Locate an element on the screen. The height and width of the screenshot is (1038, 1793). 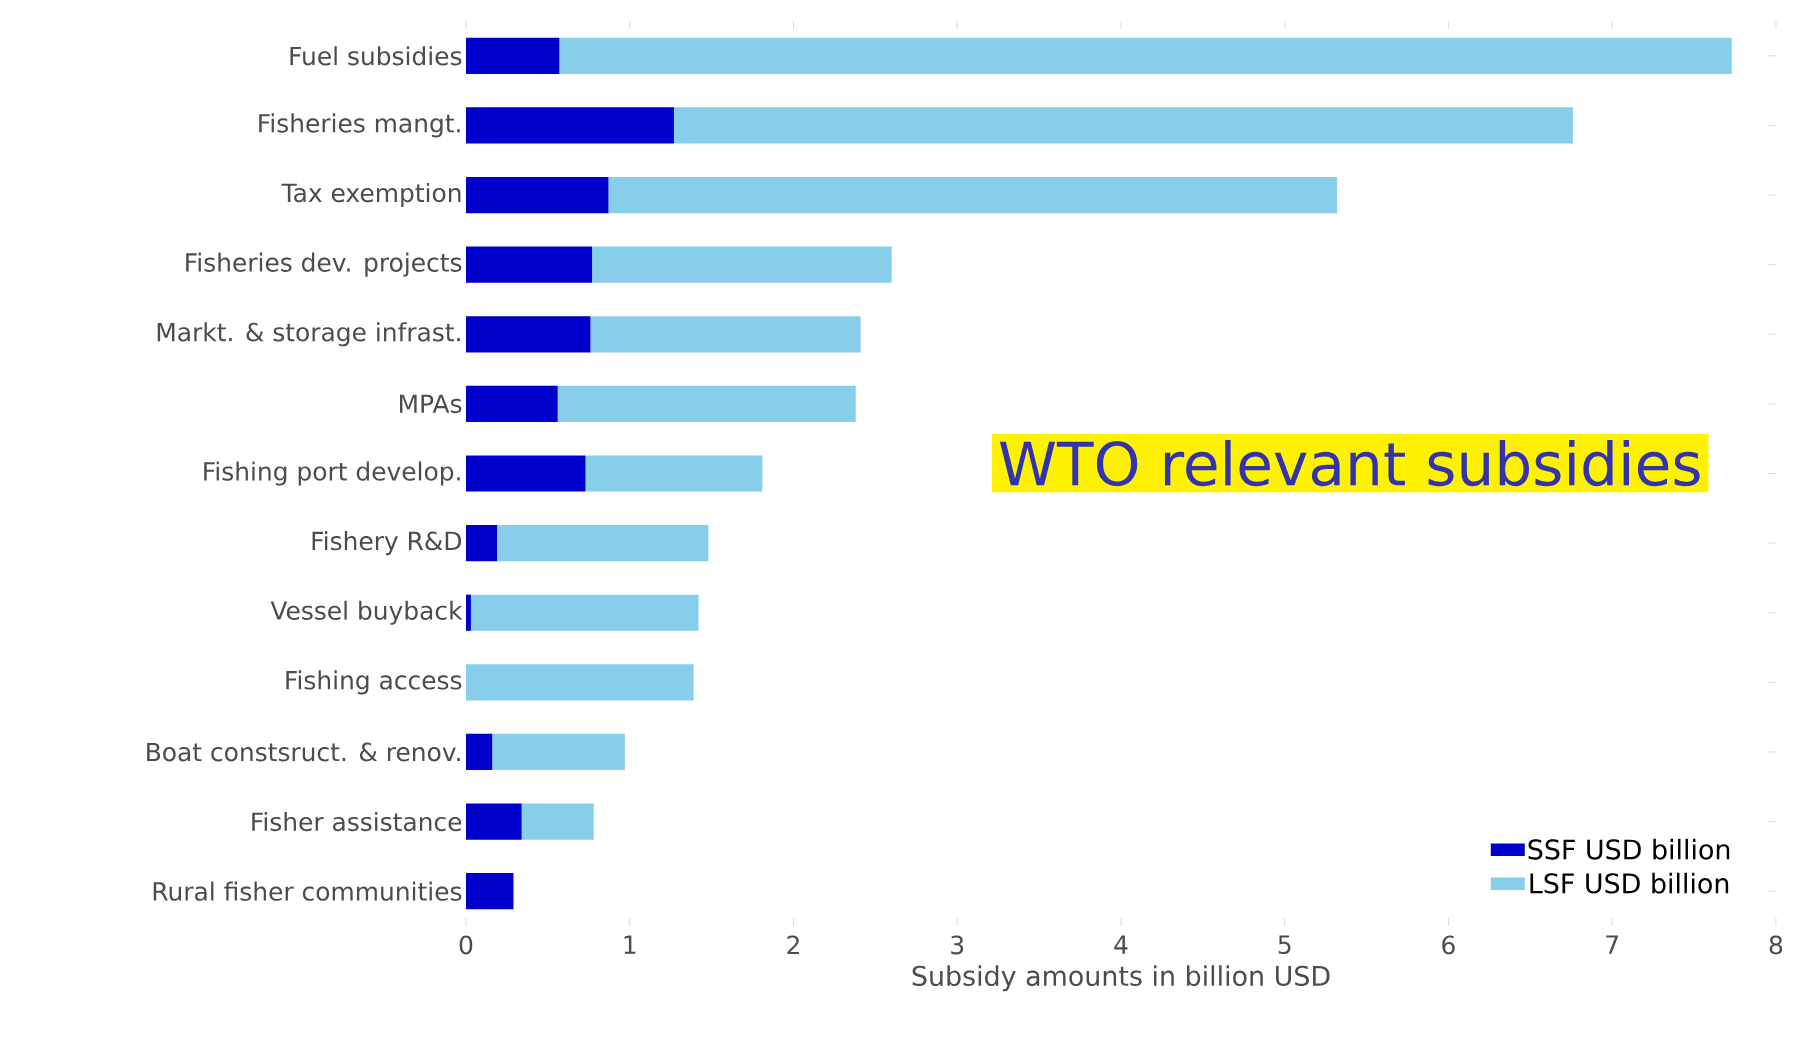
y-tick-label: Fisher assistance is located at coordinates (357, 821).